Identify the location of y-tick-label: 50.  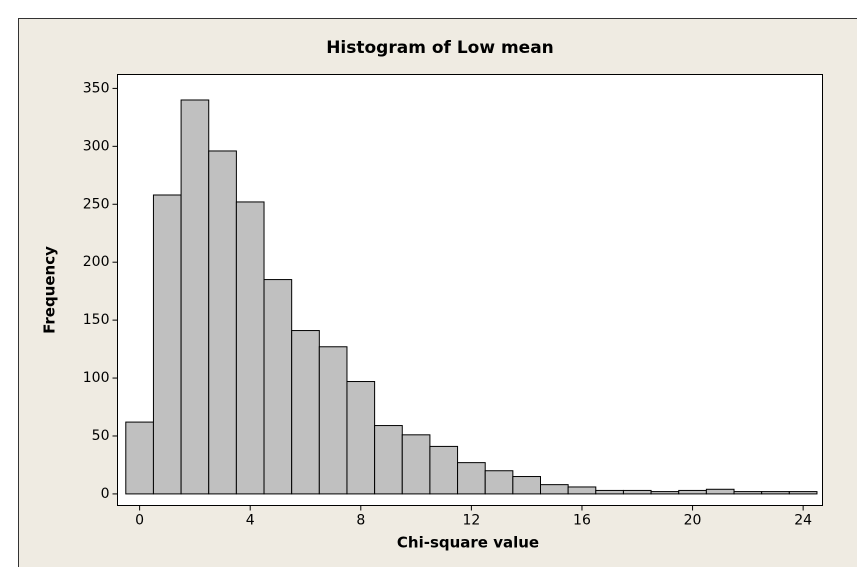
(101, 436).